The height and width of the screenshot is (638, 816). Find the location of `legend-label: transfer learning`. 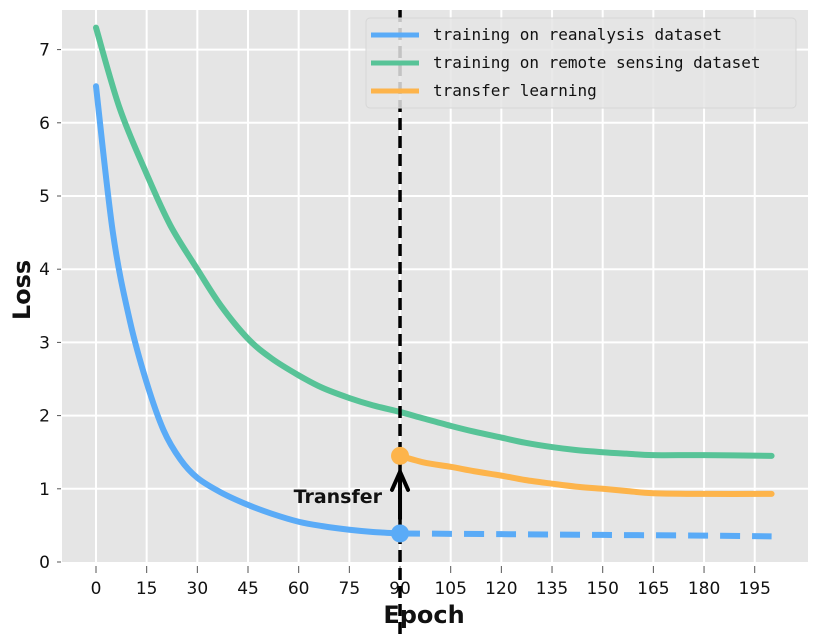

legend-label: transfer learning is located at coordinates (515, 90).